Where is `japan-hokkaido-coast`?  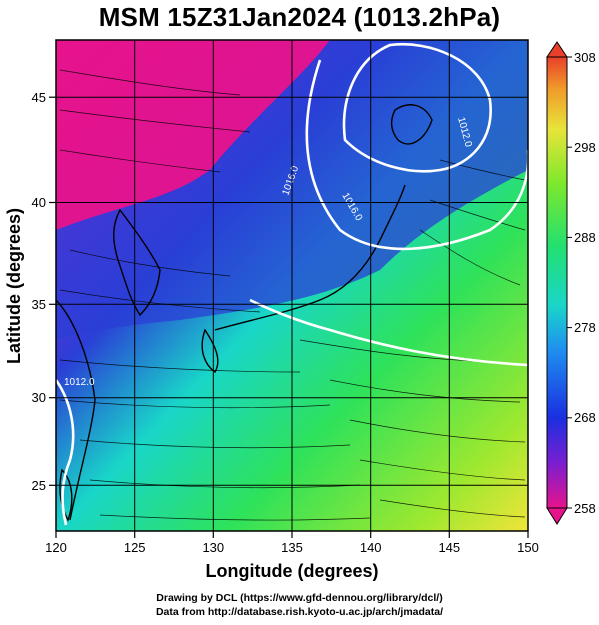 japan-hokkaido-coast is located at coordinates (411, 124).